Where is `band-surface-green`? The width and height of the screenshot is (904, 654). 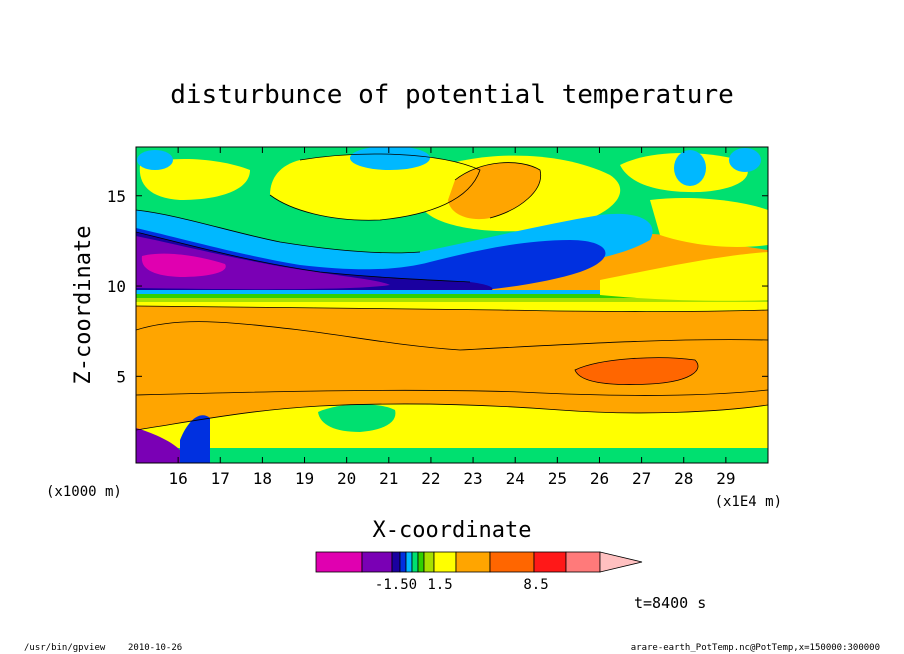
band-surface-green is located at coordinates (452, 455).